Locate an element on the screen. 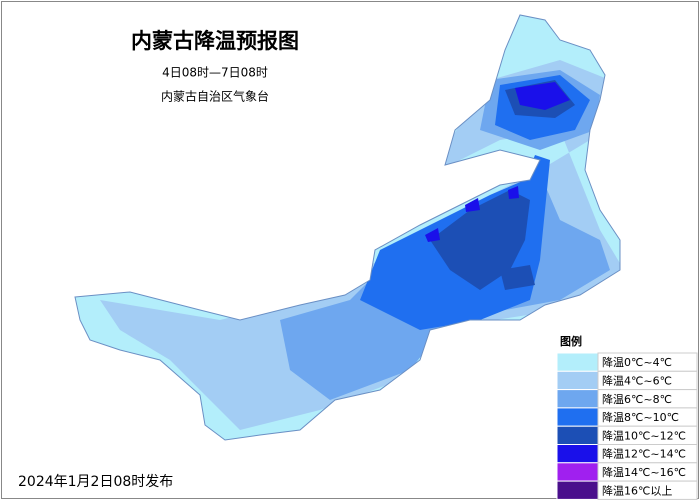 The image size is (700, 504). legend-cell is located at coordinates (647, 490).